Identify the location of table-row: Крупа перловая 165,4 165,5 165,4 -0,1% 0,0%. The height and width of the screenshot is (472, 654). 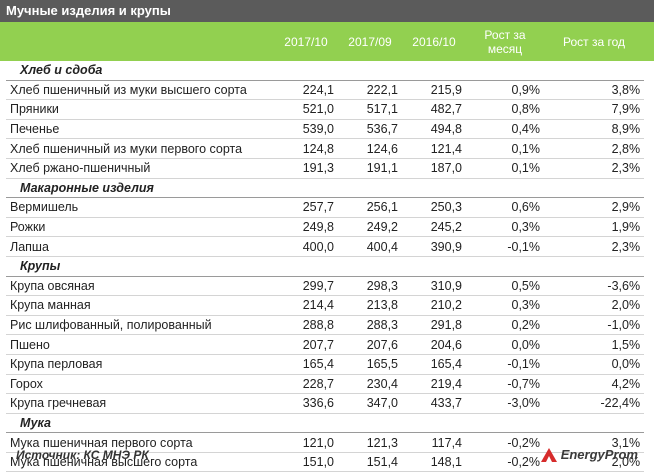
(325, 364).